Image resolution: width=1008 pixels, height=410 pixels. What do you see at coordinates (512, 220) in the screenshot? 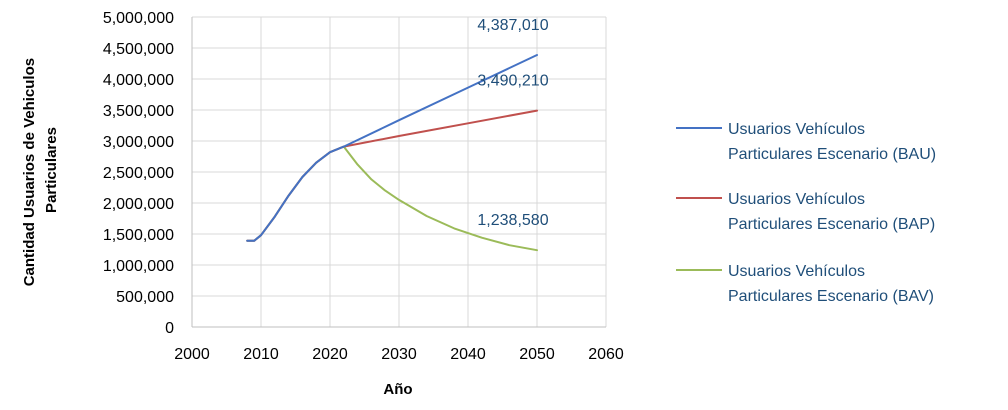
I see `data-label: 1,238,580` at bounding box center [512, 220].